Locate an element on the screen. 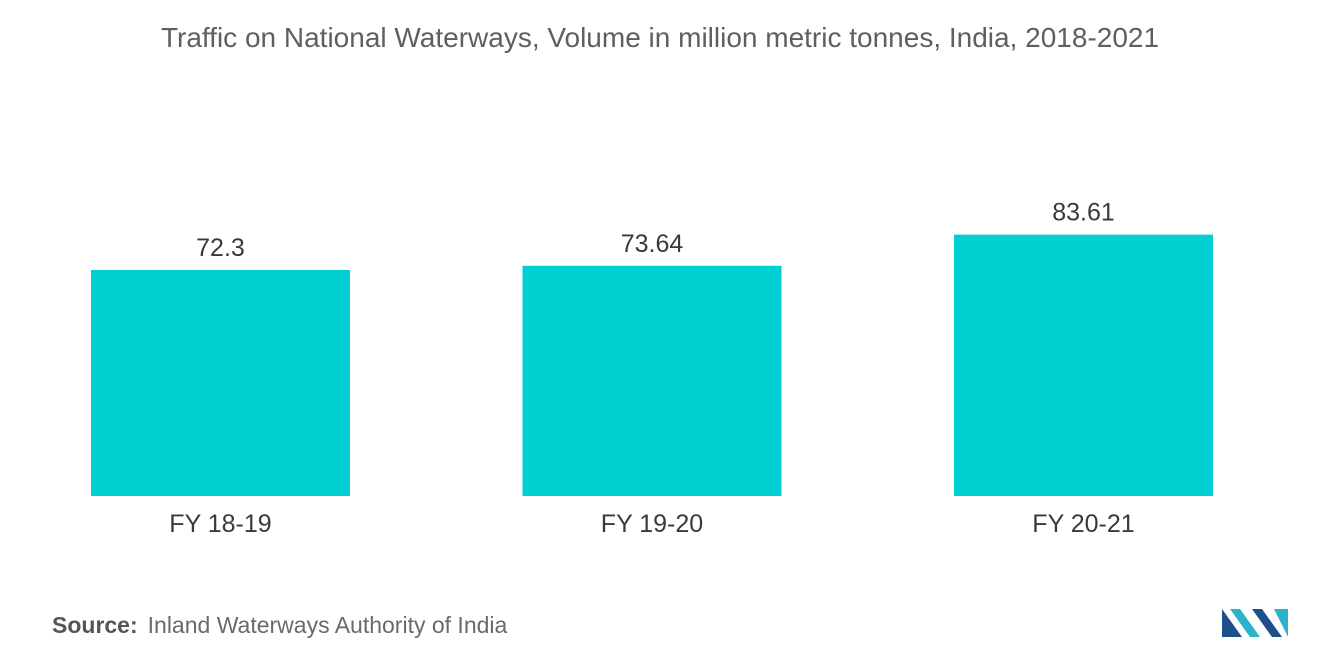 This screenshot has height=665, width=1320. mordor-intelligence-logo-icon is located at coordinates (1255, 623).